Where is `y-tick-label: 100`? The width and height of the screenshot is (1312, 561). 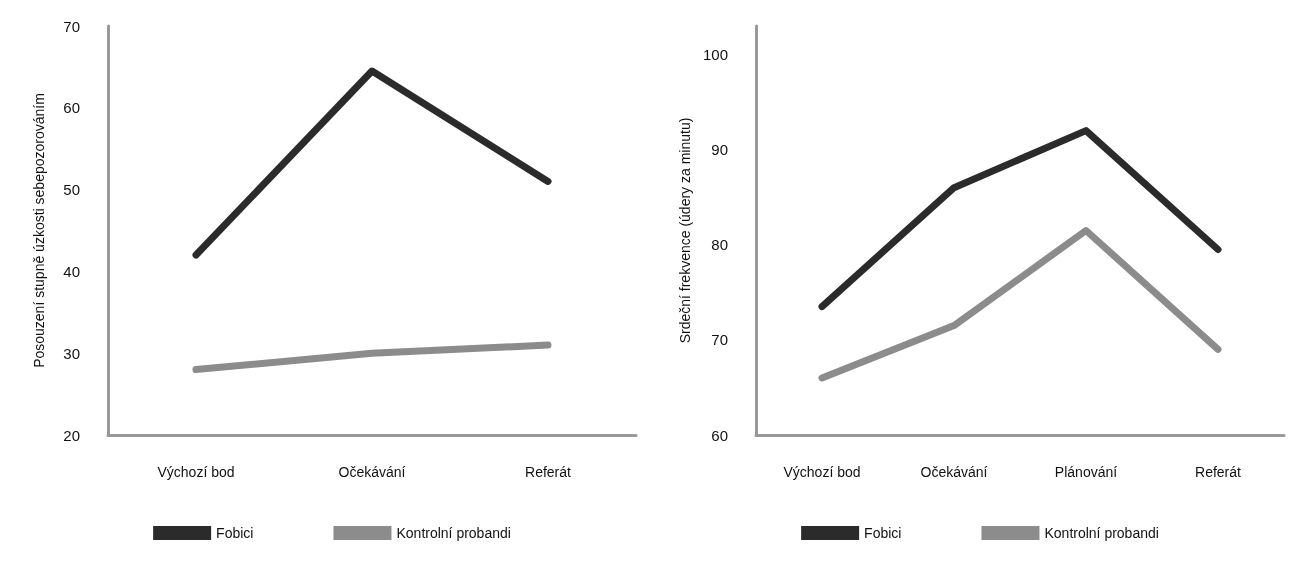
y-tick-label: 100 is located at coordinates (715, 55).